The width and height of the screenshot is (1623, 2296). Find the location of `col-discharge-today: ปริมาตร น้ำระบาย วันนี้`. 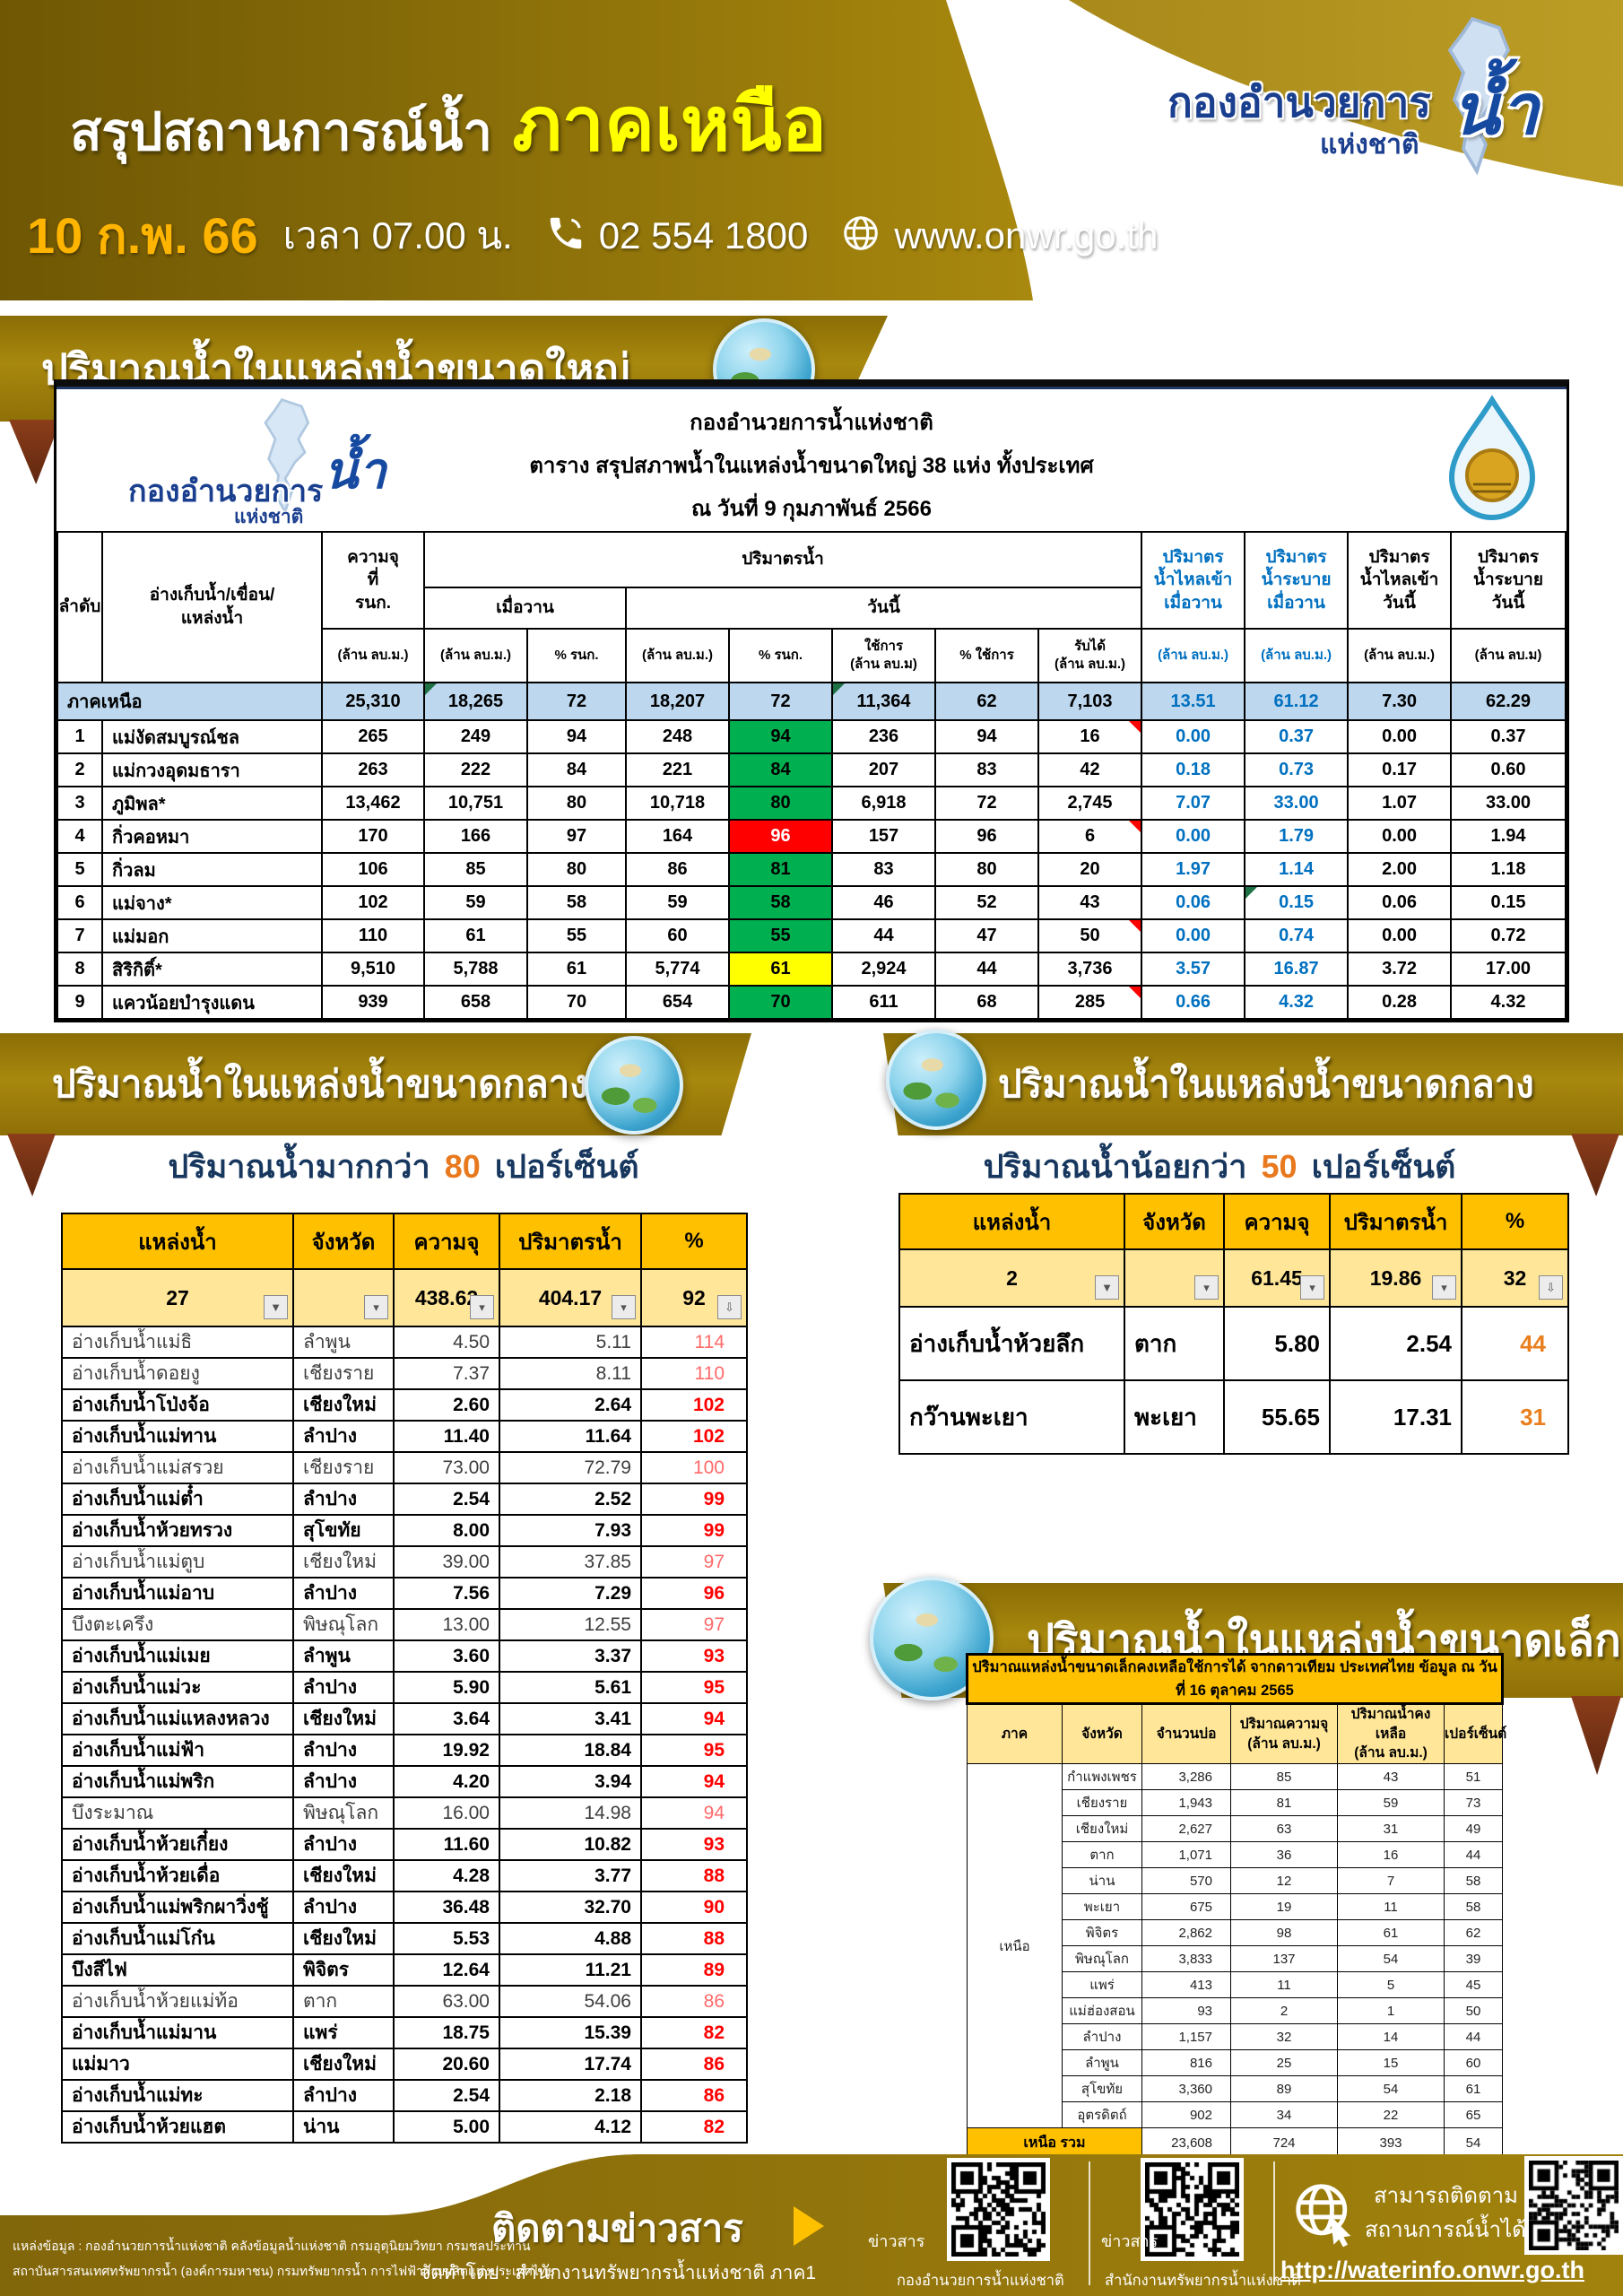

col-discharge-today: ปริมาตร น้ำระบาย วันนี้ is located at coordinates (1508, 580).